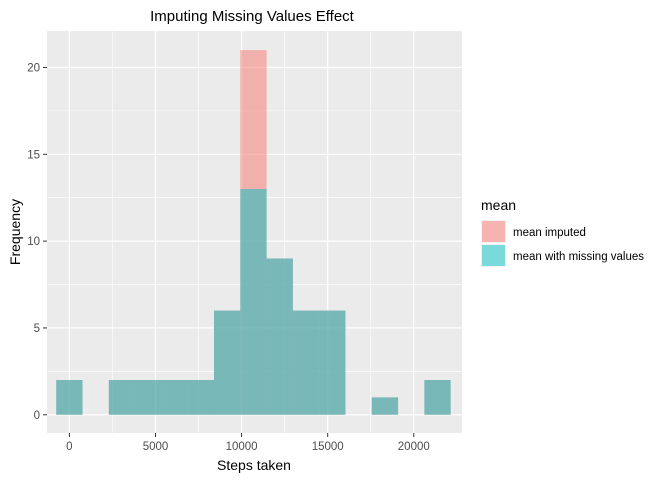 The height and width of the screenshot is (480, 672). What do you see at coordinates (493, 255) in the screenshot?
I see `legend-key-mean-missing` at bounding box center [493, 255].